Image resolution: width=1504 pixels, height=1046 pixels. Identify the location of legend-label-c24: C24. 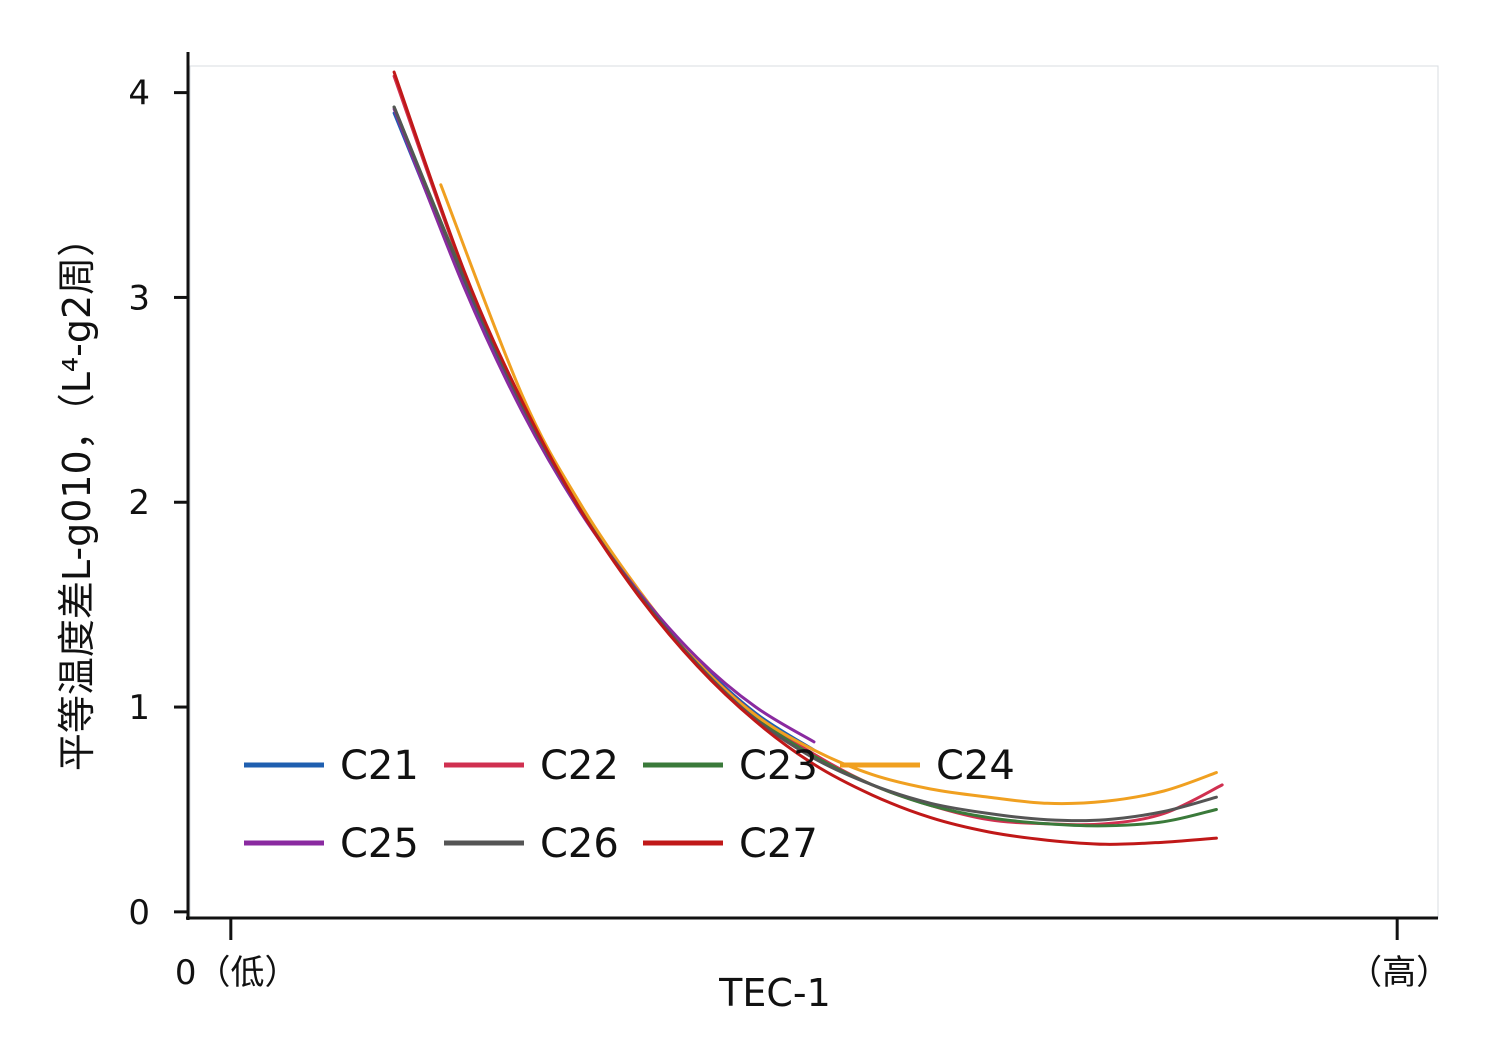
(975, 766).